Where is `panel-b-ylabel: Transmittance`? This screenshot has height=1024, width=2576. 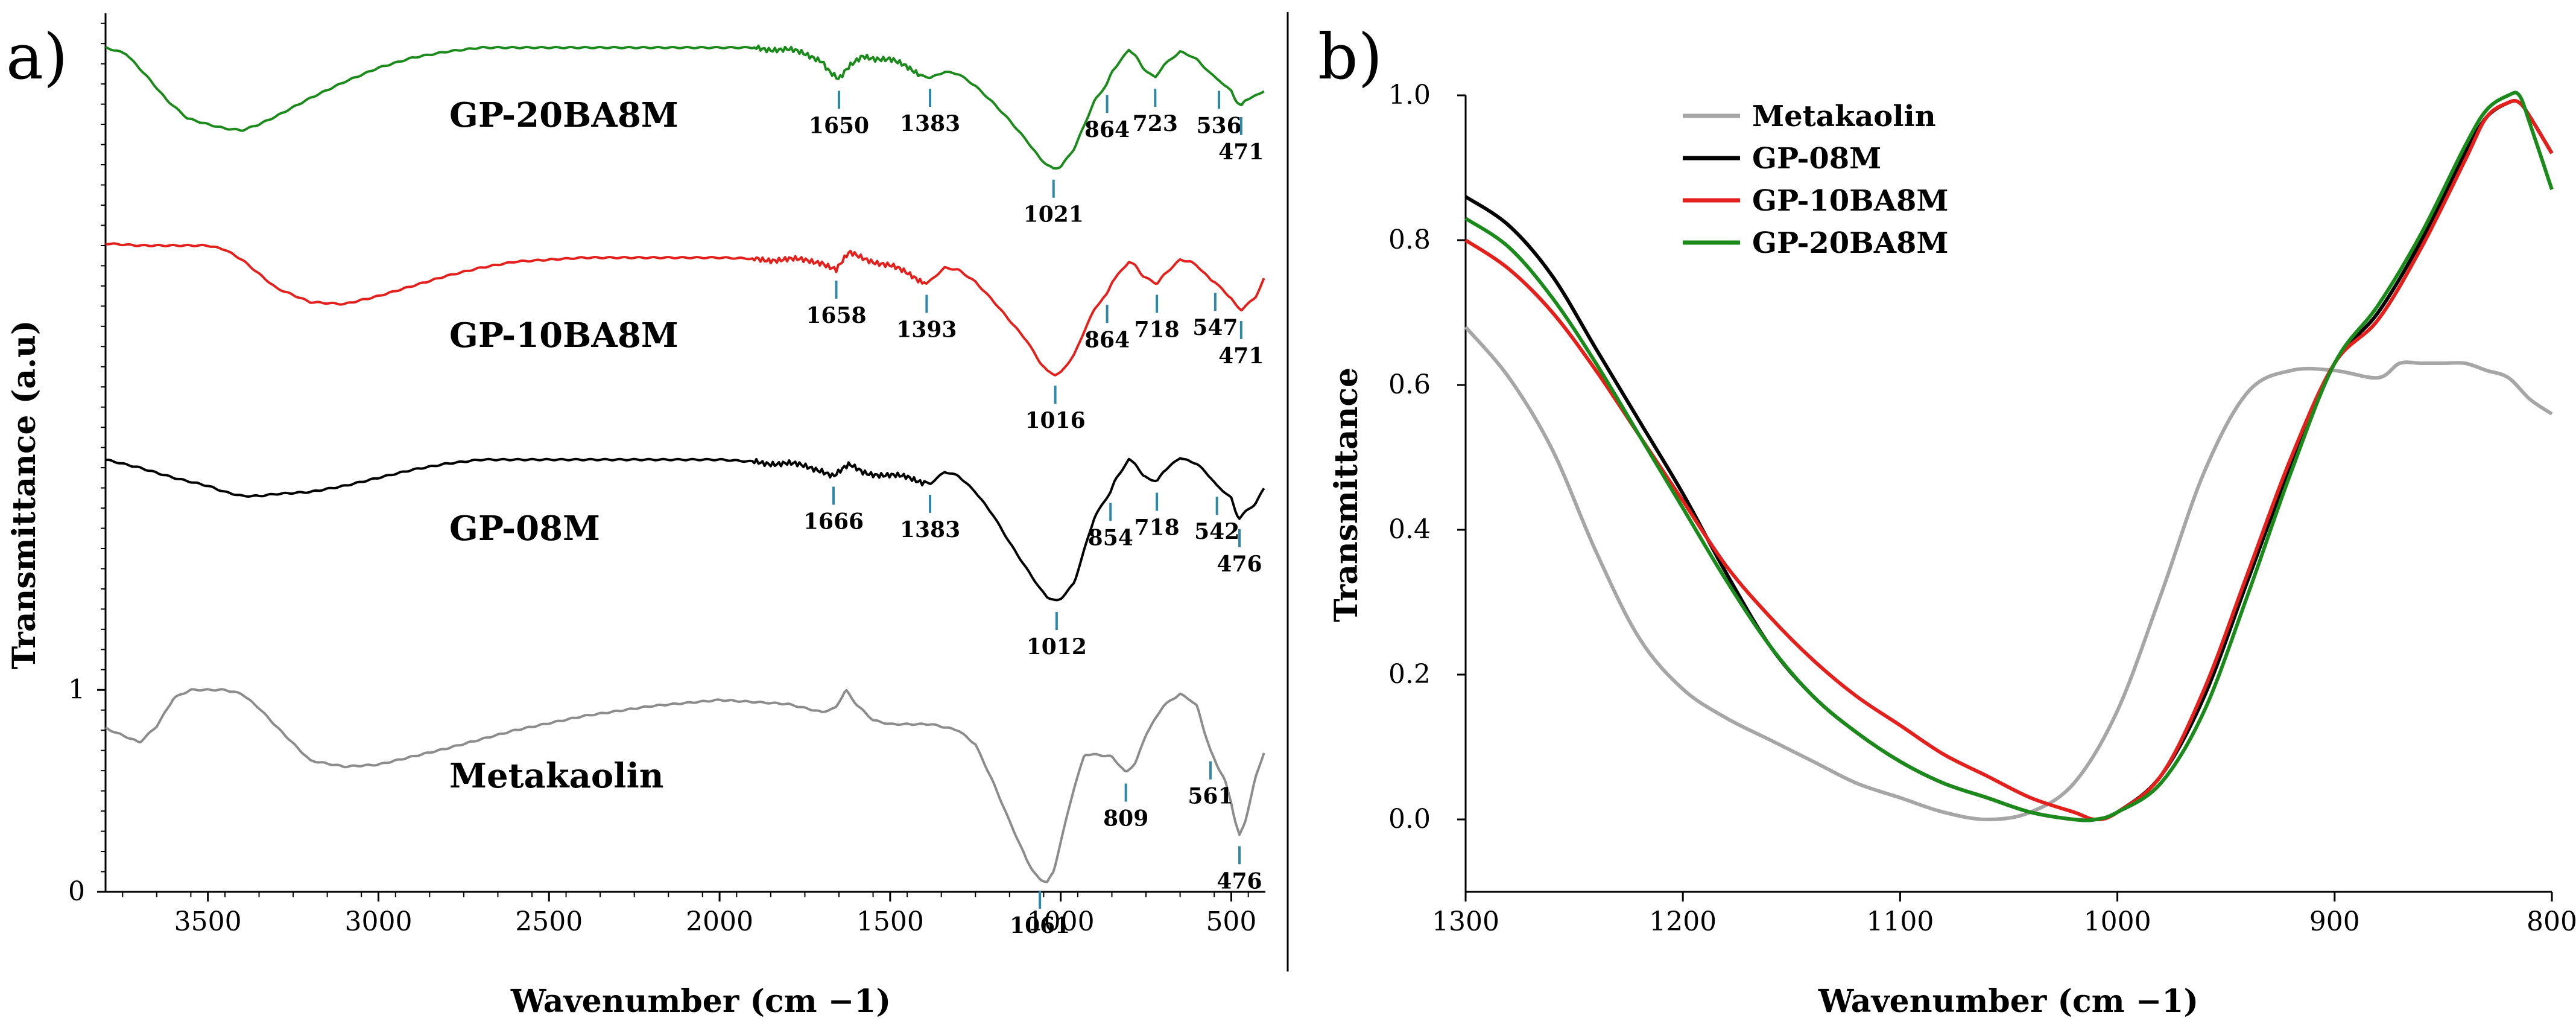 panel-b-ylabel: Transmittance is located at coordinates (1346, 494).